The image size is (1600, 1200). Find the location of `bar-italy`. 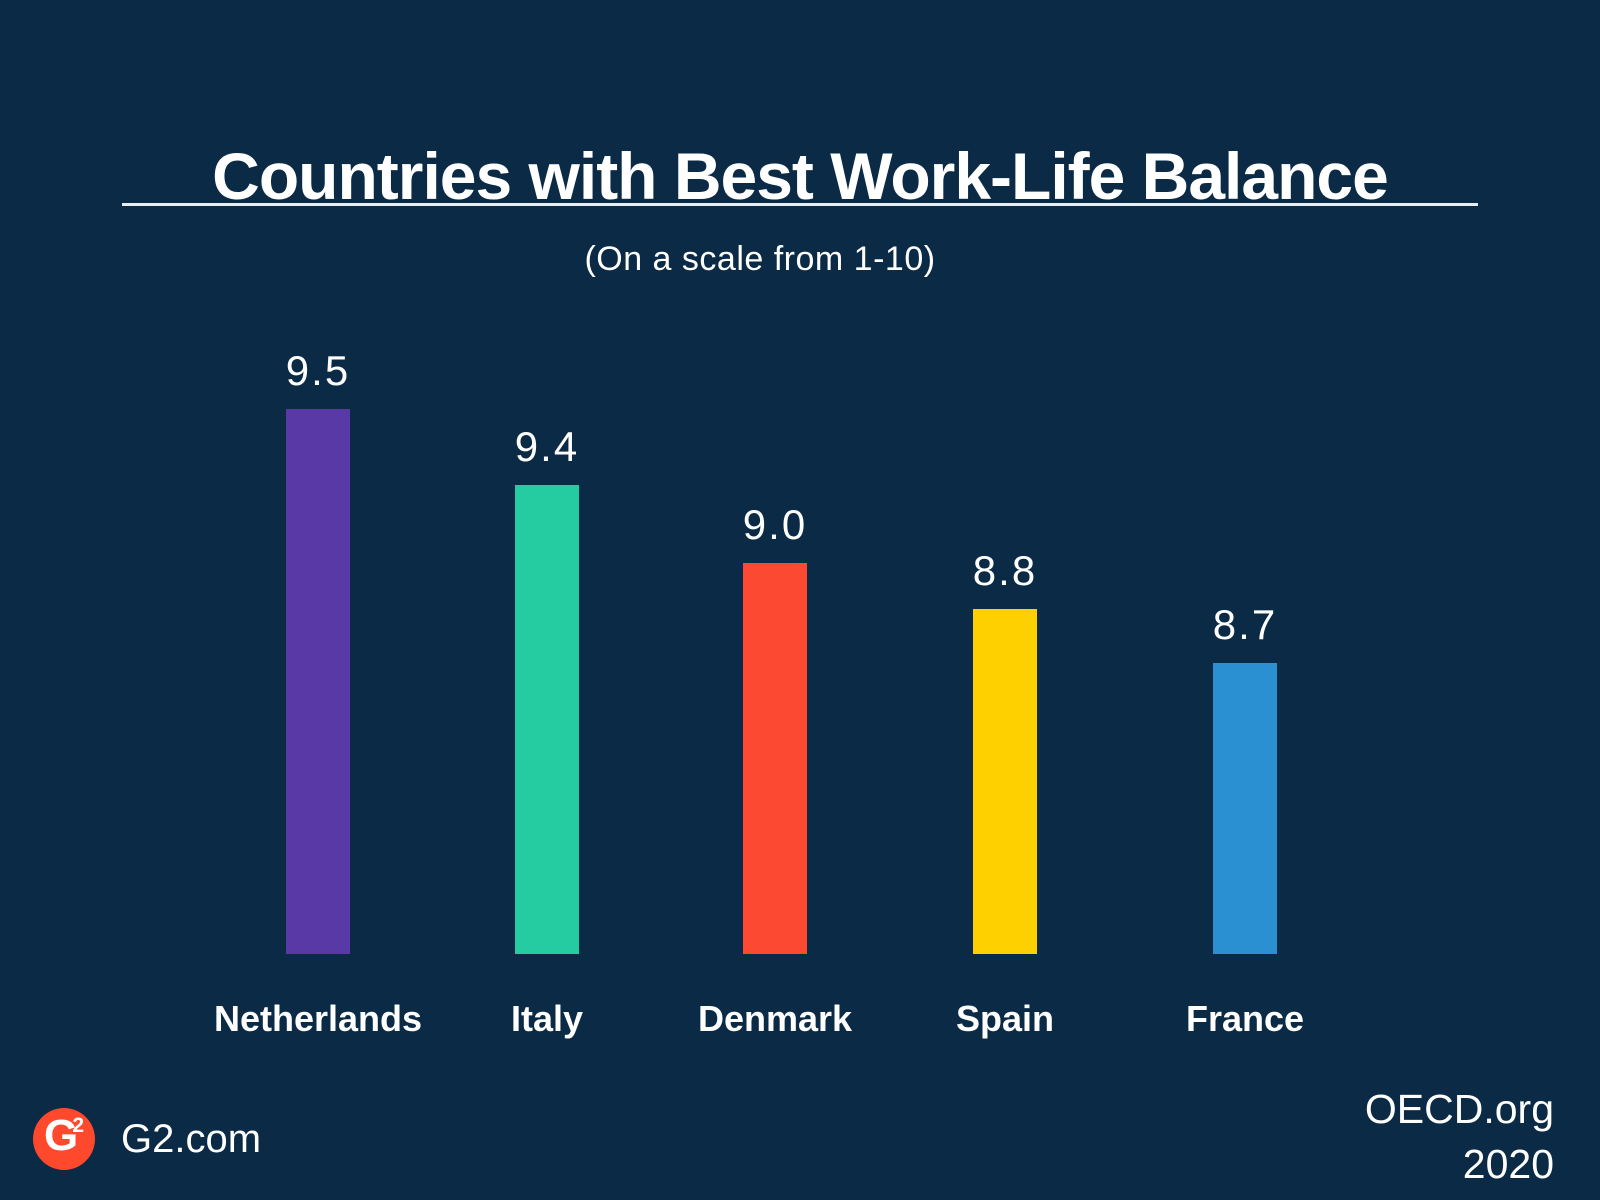

bar-italy is located at coordinates (547, 719).